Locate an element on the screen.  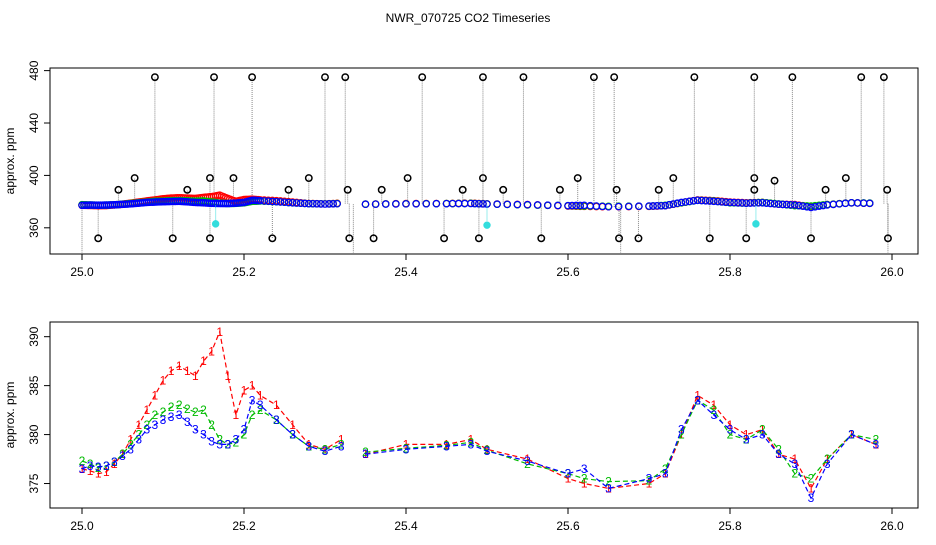
p1-ytick-label: 360 is located at coordinates (34, 227).